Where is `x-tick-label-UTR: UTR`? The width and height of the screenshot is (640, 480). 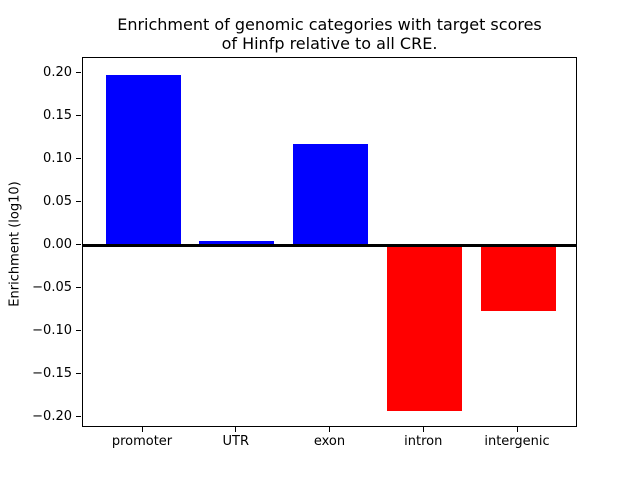 x-tick-label-UTR: UTR is located at coordinates (236, 441).